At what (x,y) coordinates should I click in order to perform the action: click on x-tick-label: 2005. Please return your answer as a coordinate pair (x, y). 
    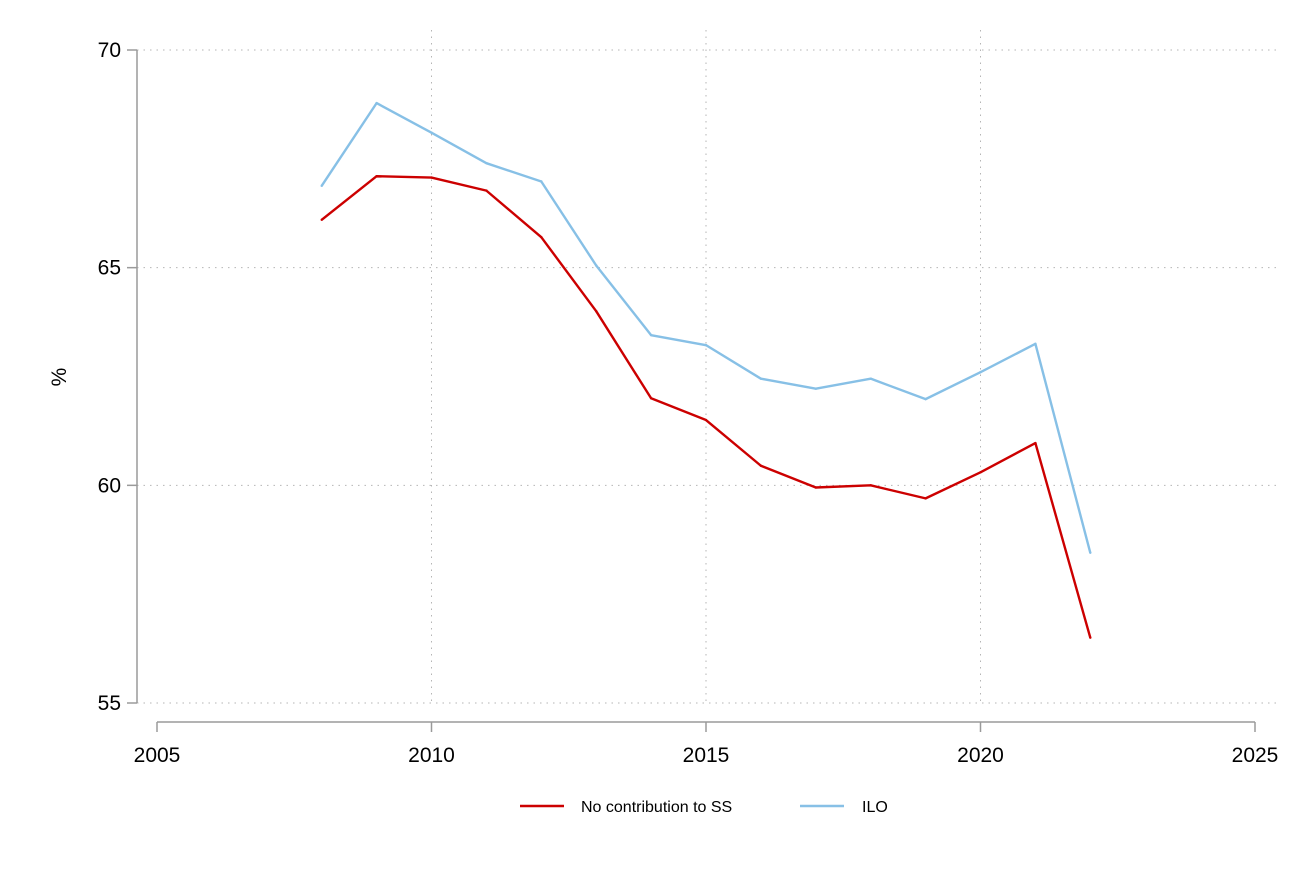
    Looking at the image, I should click on (157, 755).